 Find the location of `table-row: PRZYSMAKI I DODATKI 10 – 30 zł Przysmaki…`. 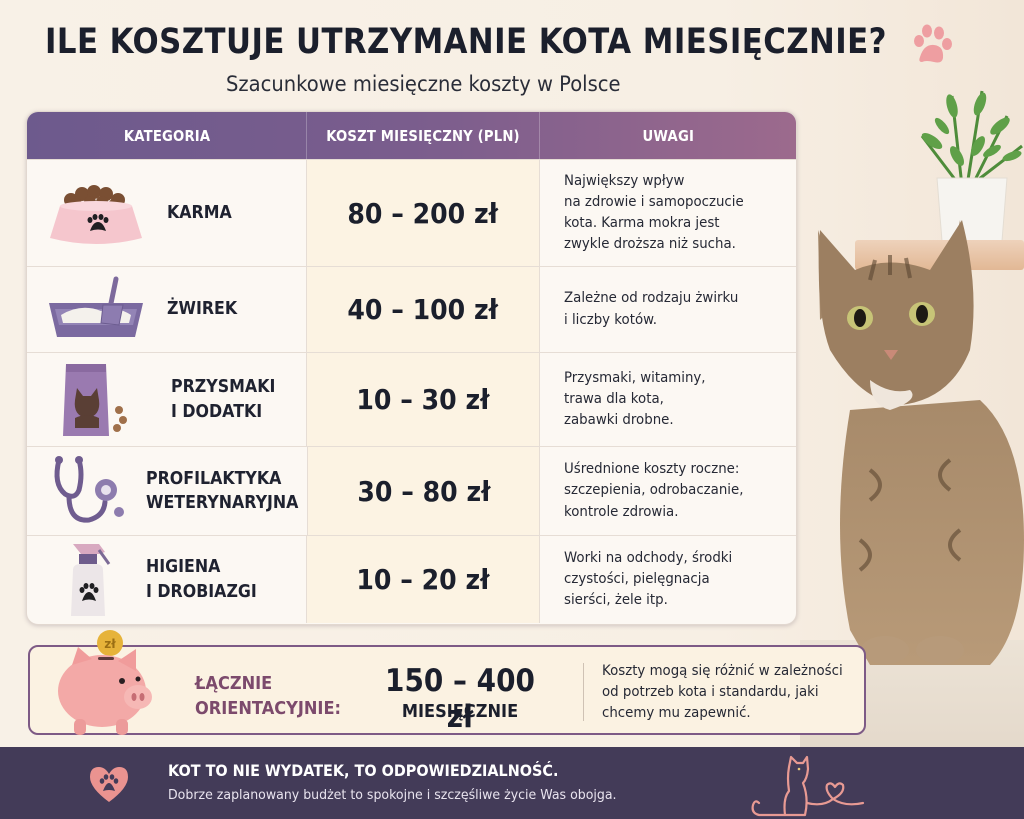

table-row: PRZYSMAKI I DODATKI 10 – 30 zł Przysmaki… is located at coordinates (411, 399).